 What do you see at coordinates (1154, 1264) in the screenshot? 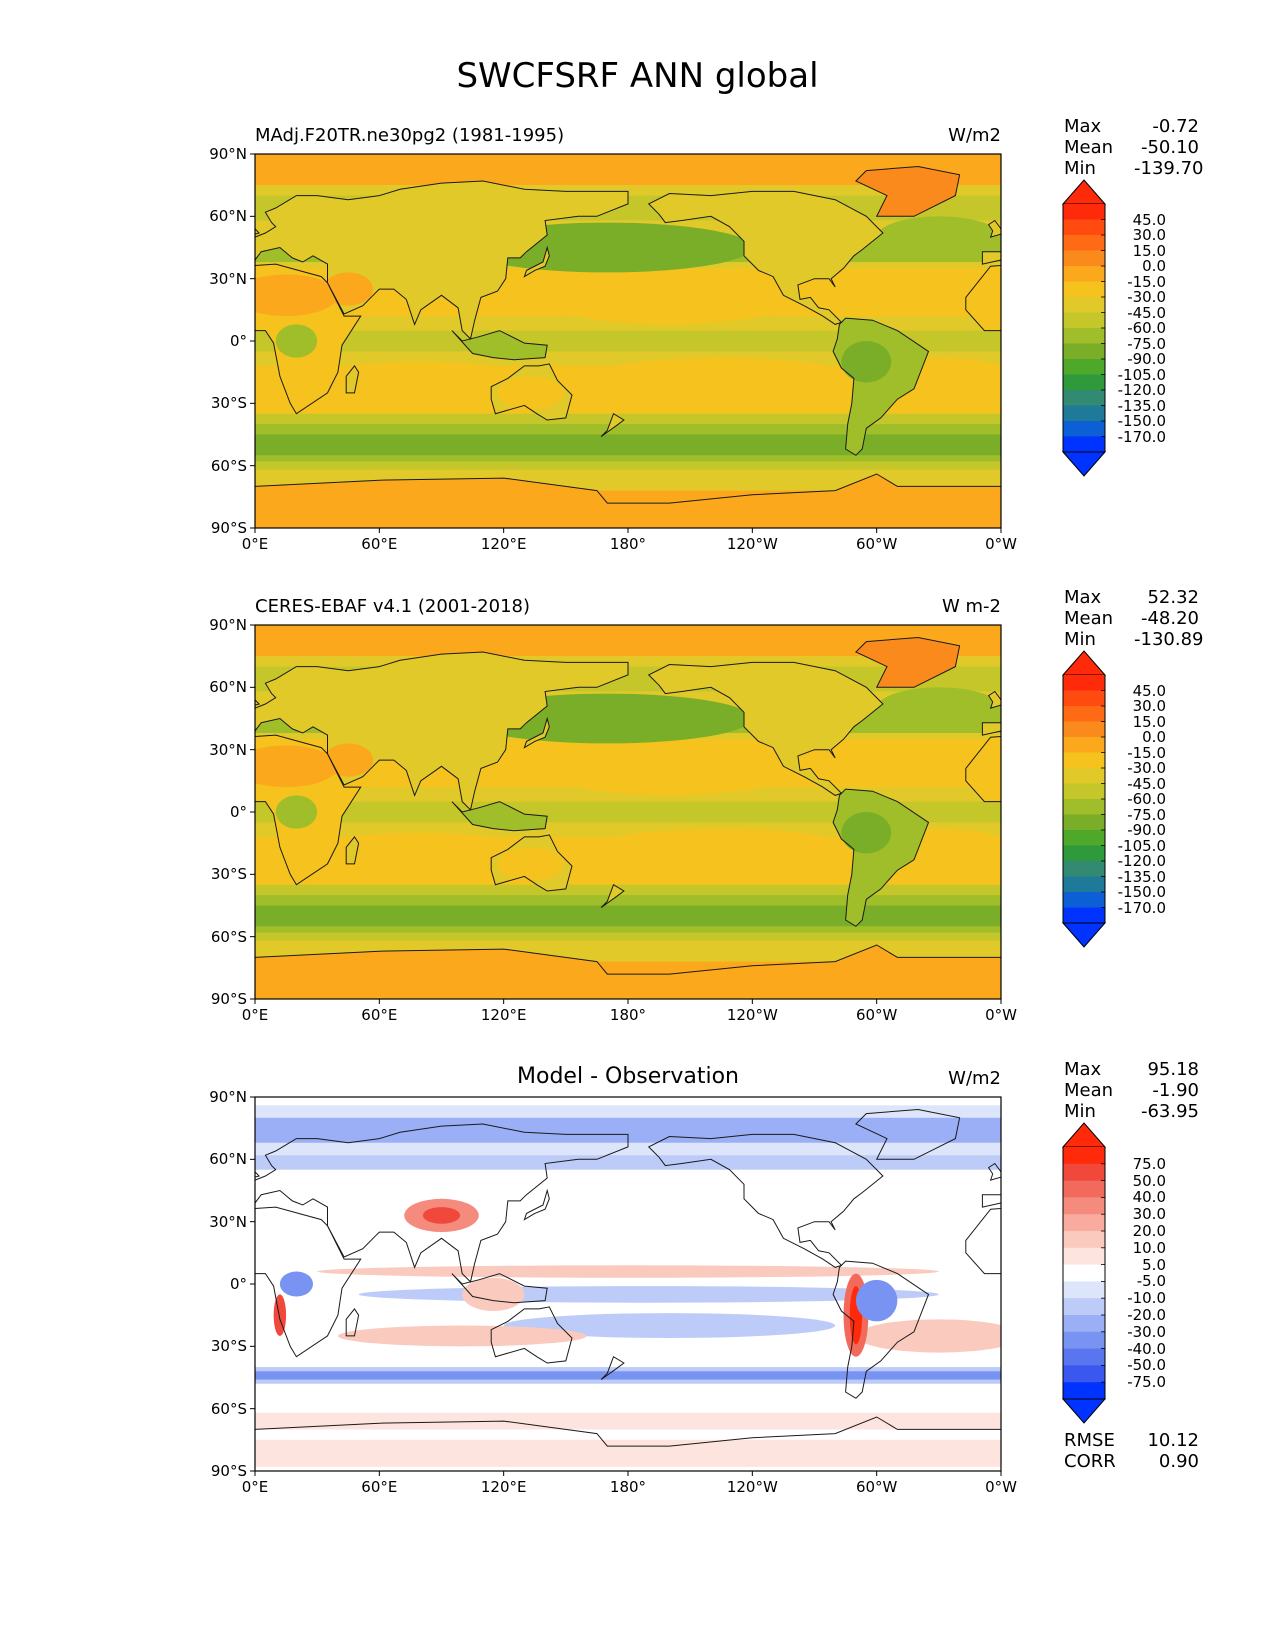
I see `colorbar-level-label: 5.0` at bounding box center [1154, 1264].